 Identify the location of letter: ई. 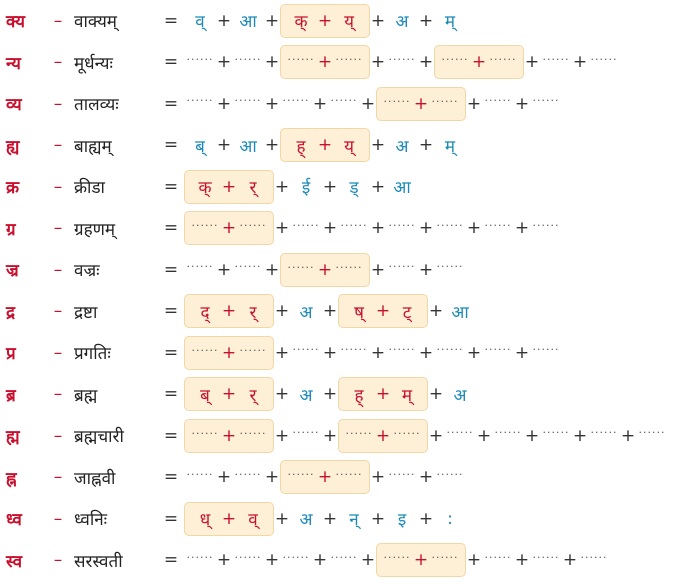
(306, 188).